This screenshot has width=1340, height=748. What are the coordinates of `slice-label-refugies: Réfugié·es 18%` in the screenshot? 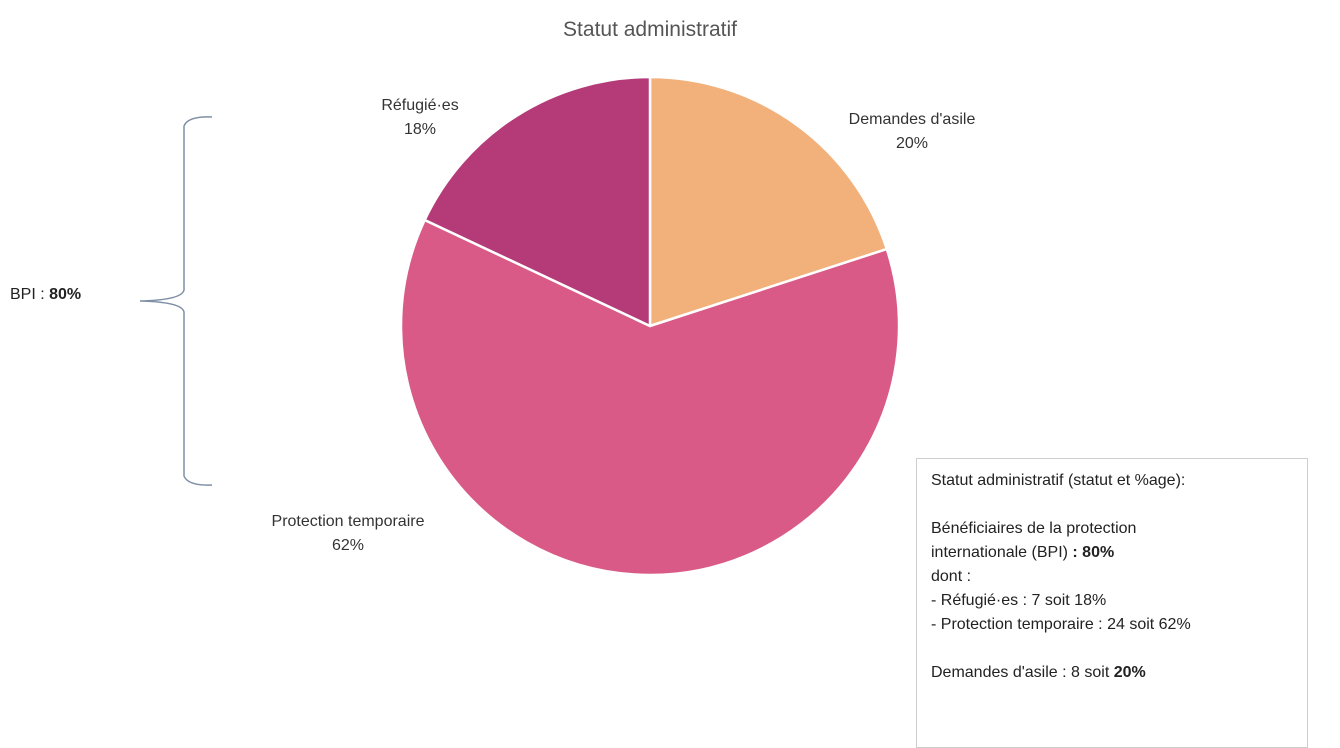 It's located at (420, 118).